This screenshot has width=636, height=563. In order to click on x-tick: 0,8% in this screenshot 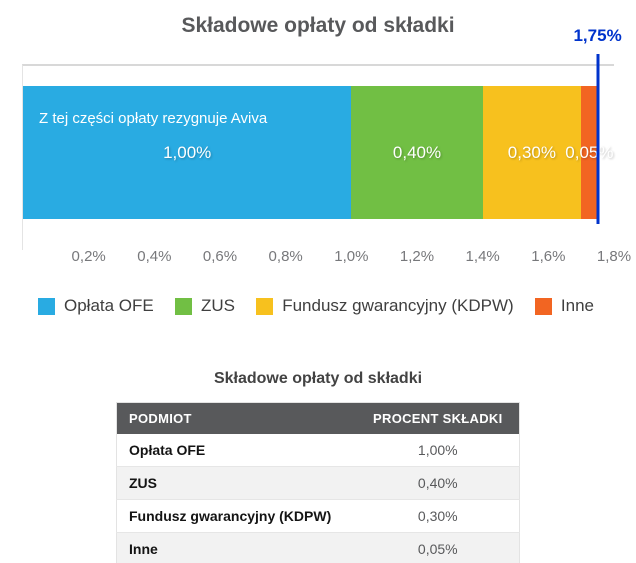, I will do `click(285, 256)`.